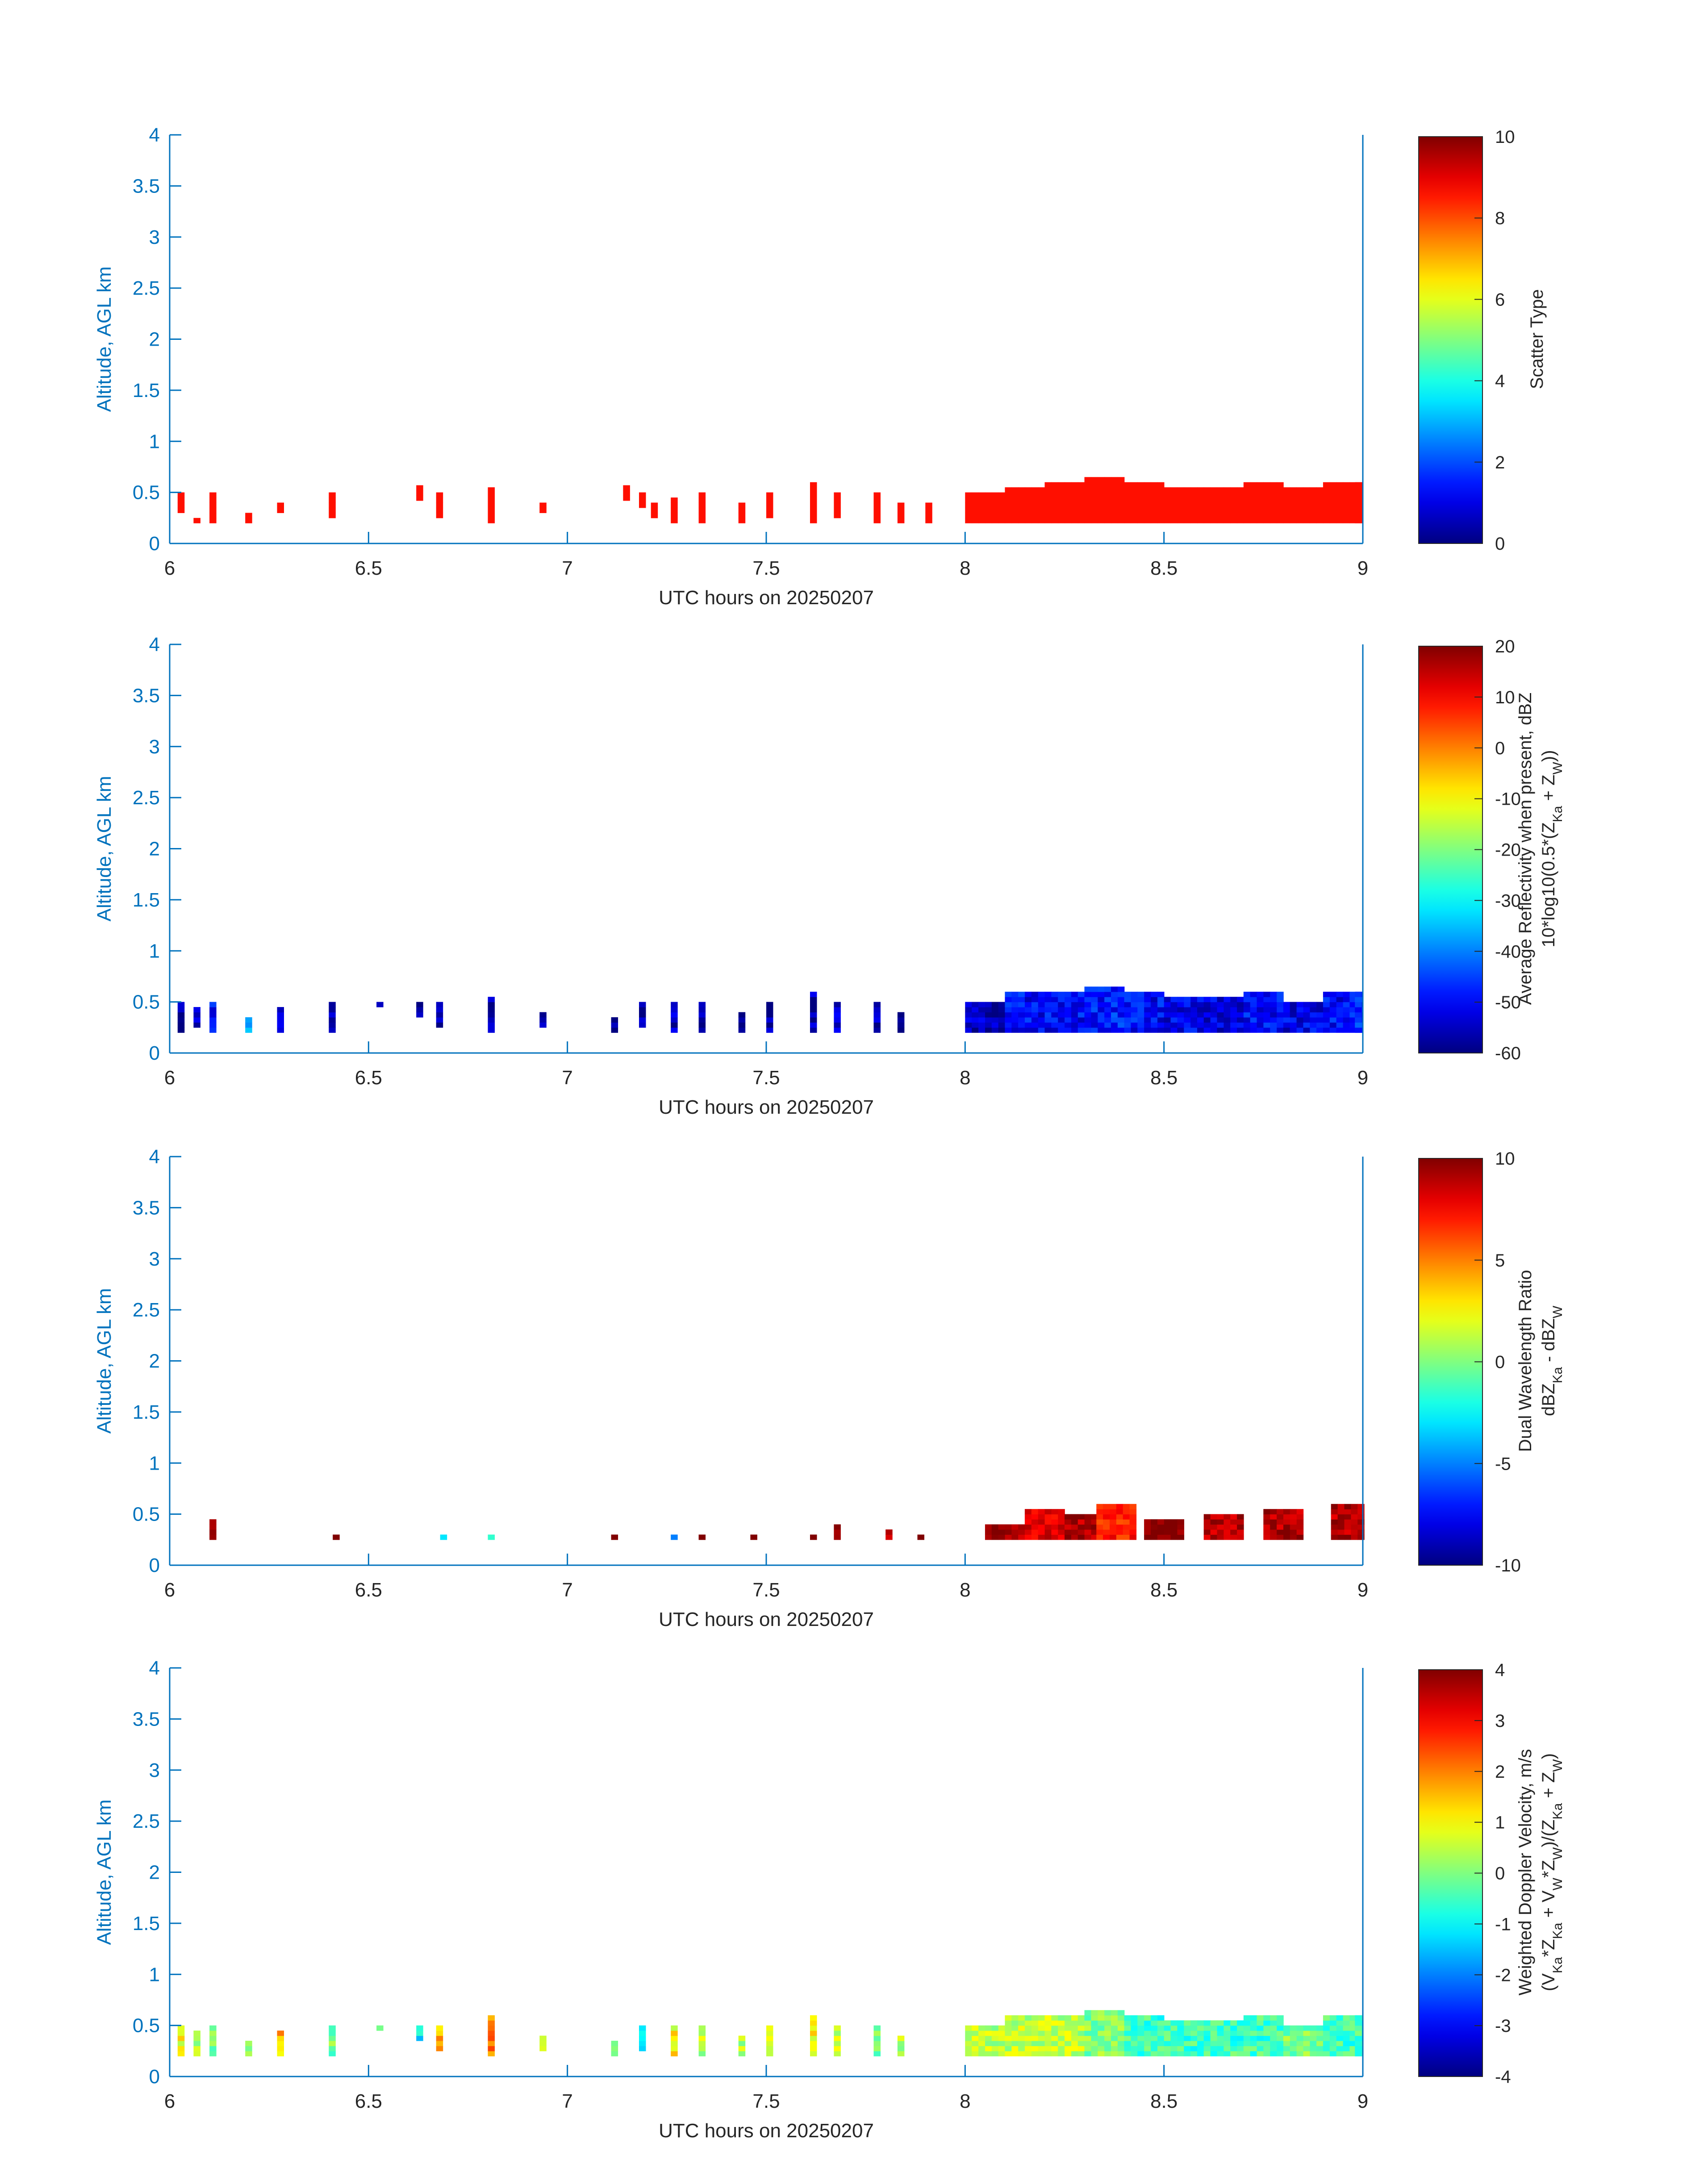 The width and height of the screenshot is (1708, 2177). What do you see at coordinates (1500, 462) in the screenshot?
I see `colorbar-tick-label: 2` at bounding box center [1500, 462].